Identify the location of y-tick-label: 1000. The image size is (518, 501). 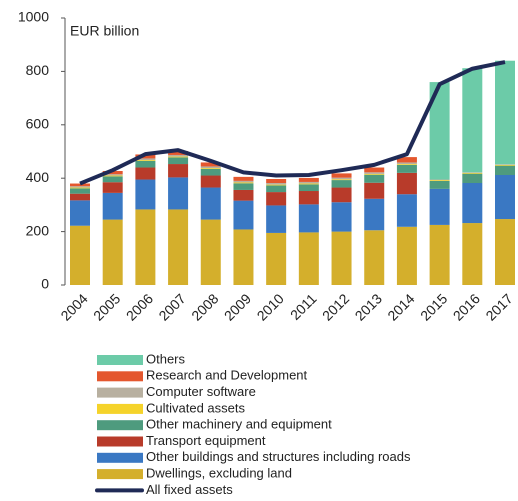
(33, 17).